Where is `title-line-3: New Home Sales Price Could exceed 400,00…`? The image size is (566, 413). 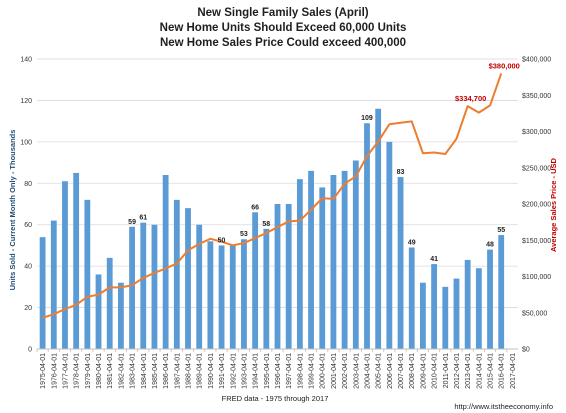 title-line-3: New Home Sales Price Could exceed 400,00… is located at coordinates (283, 43).